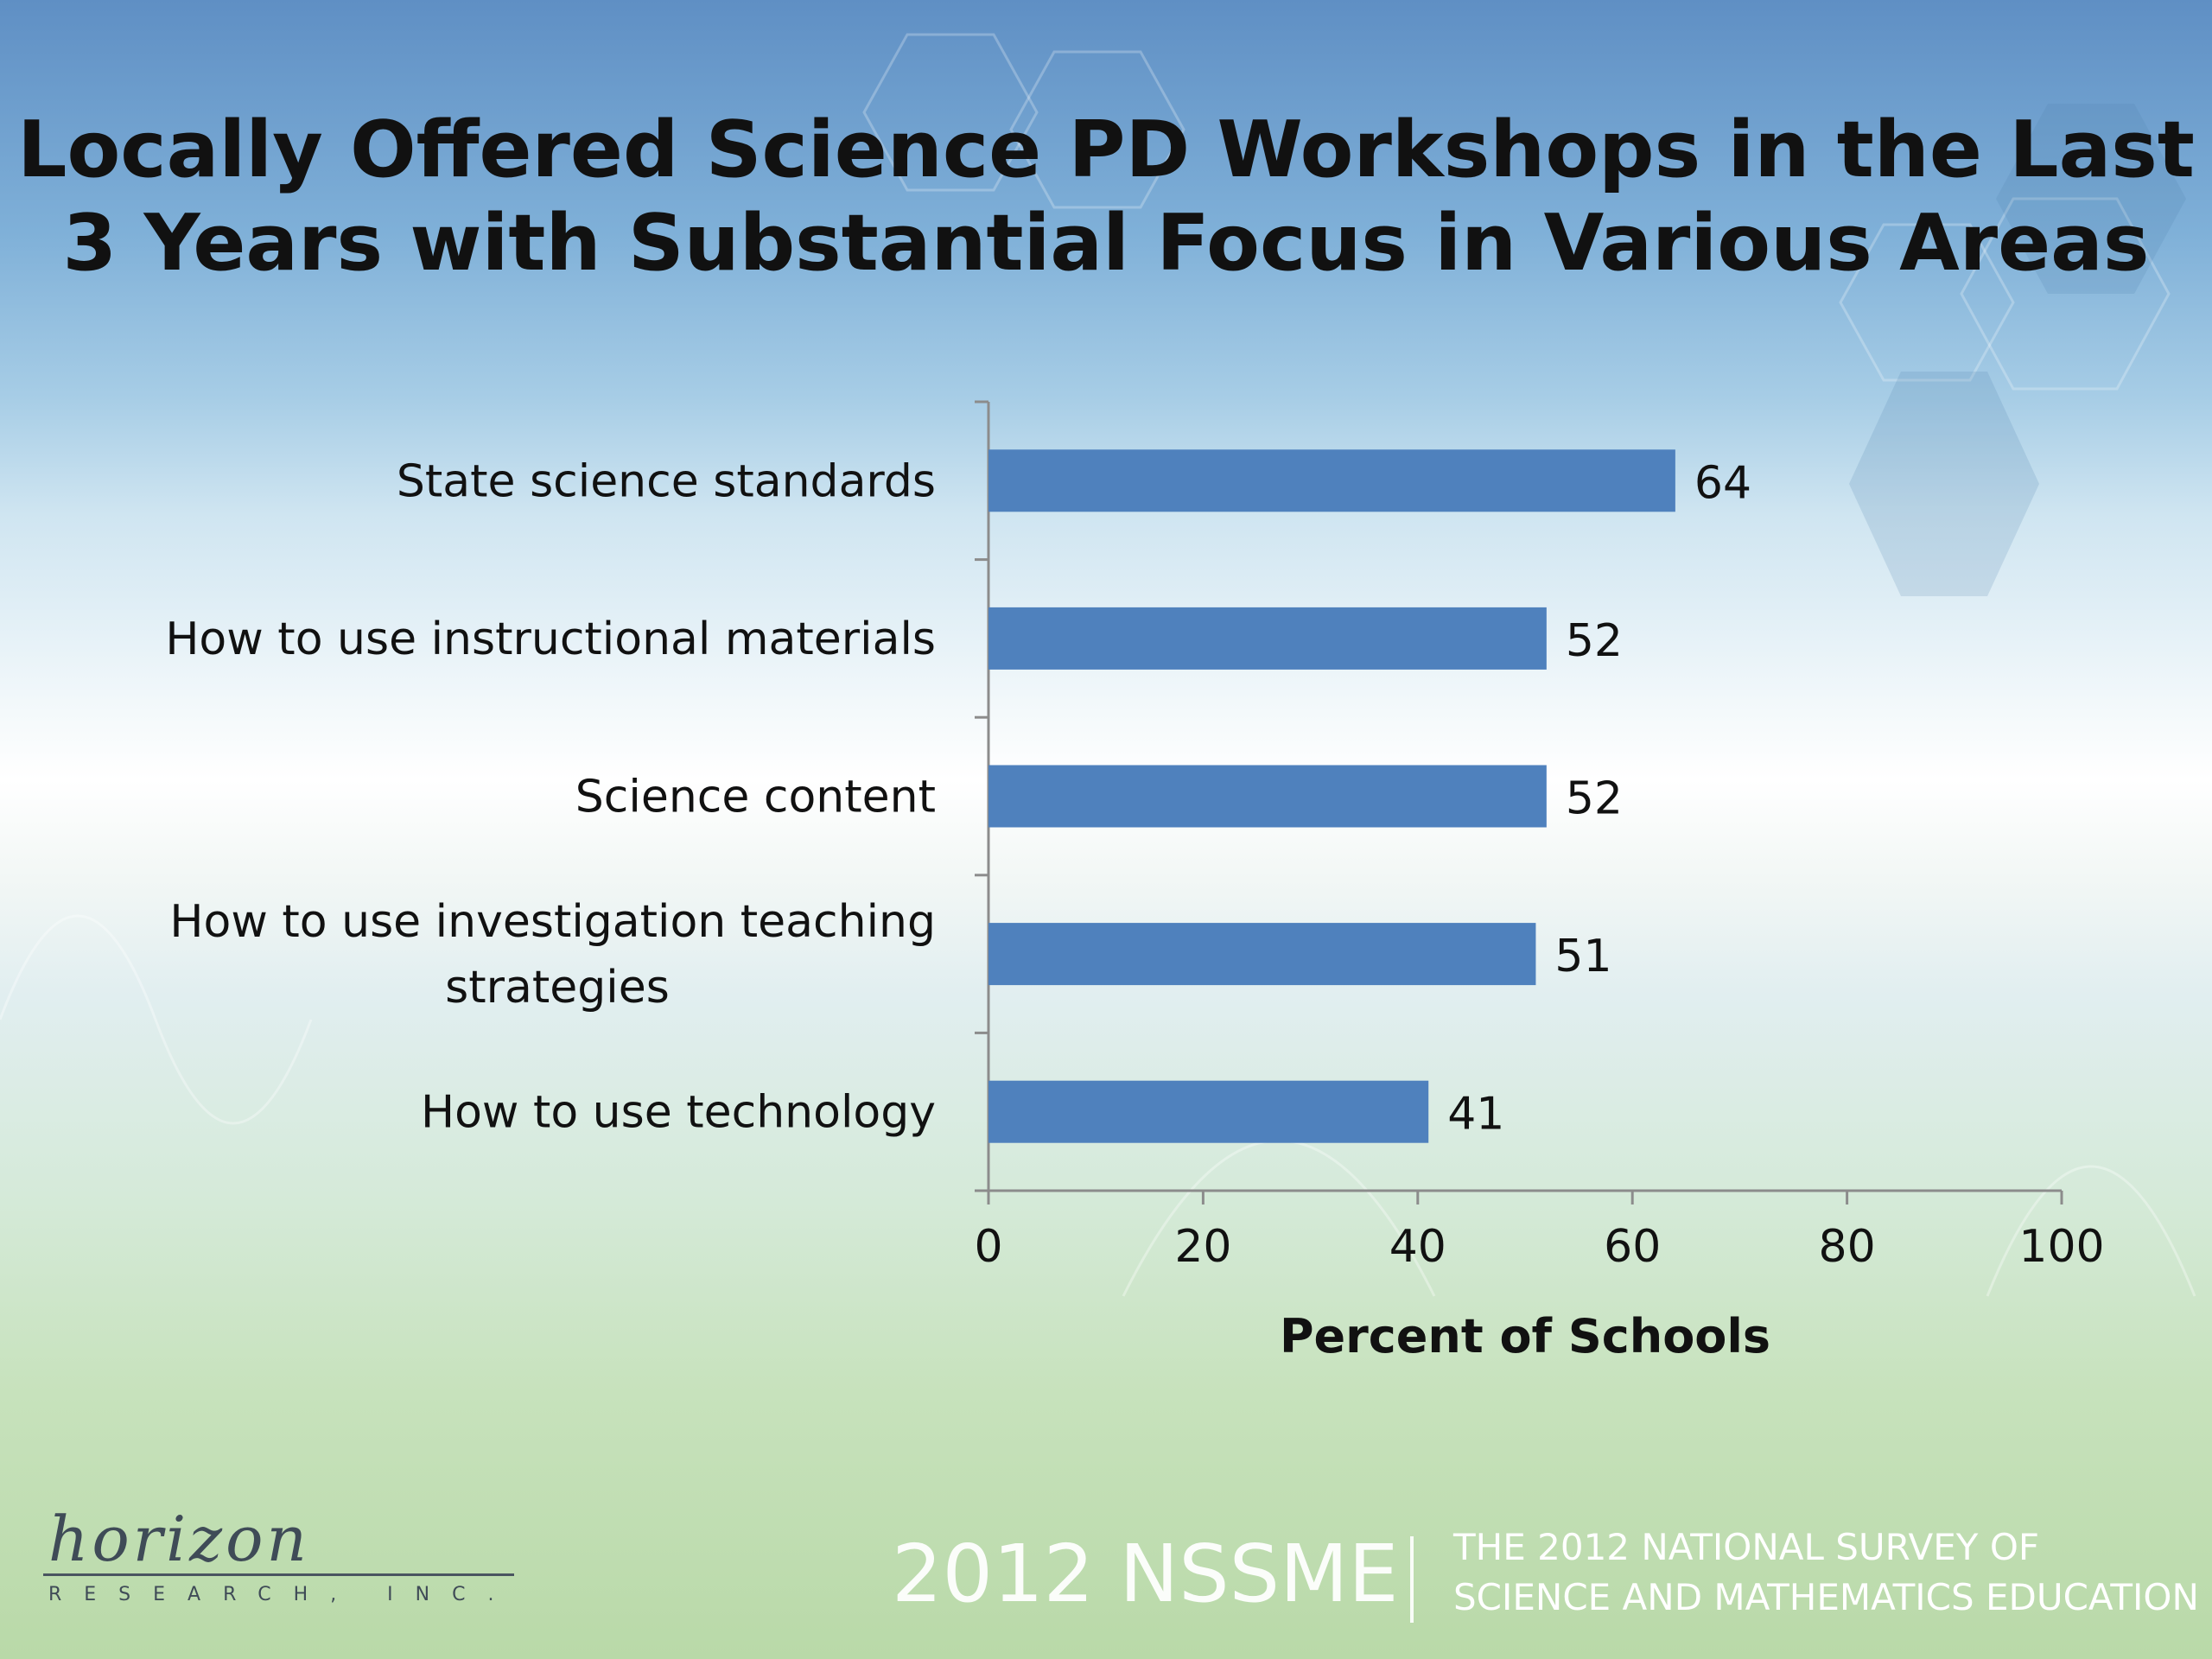 The height and width of the screenshot is (1659, 2212). Describe the element at coordinates (988, 1247) in the screenshot. I see `x-tick-label: 0` at that location.